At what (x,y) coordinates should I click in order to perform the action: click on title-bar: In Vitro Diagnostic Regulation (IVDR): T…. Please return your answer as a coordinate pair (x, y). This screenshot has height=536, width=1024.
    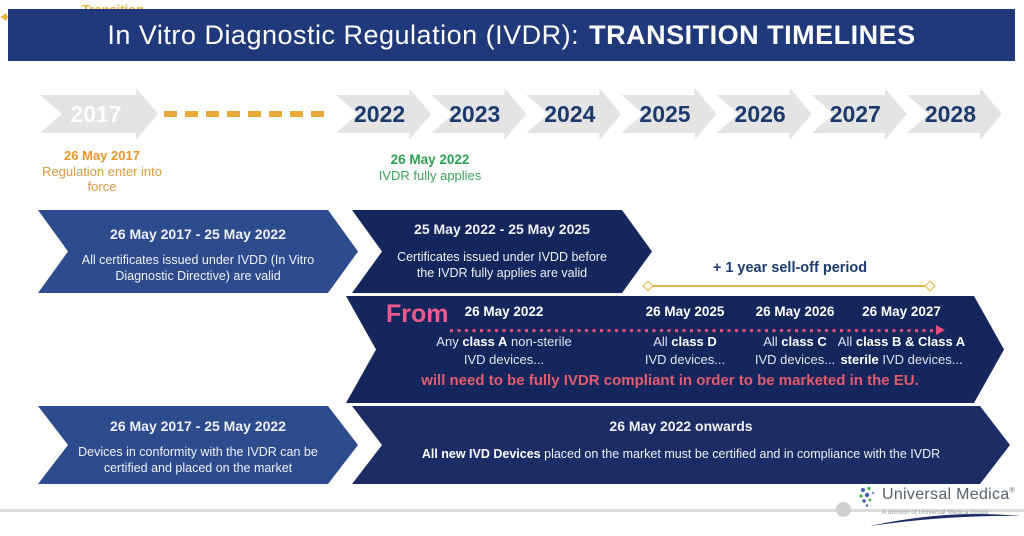
    Looking at the image, I should click on (511, 35).